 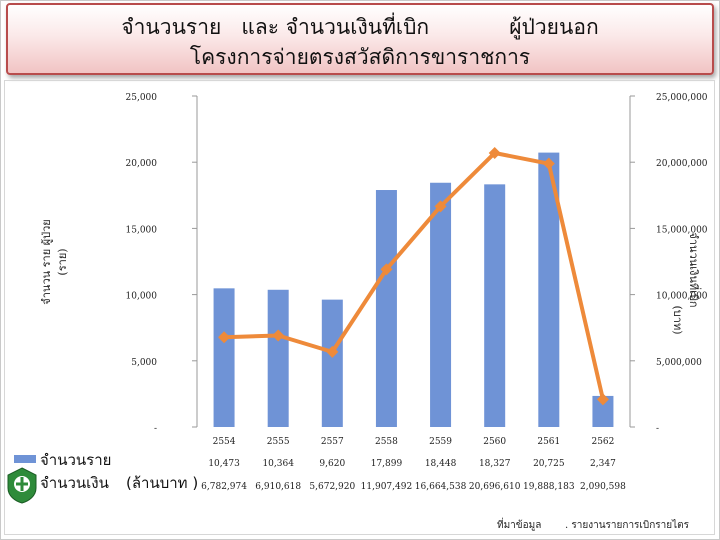 What do you see at coordinates (25, 459) in the screenshot?
I see `legend-swatch-bars` at bounding box center [25, 459].